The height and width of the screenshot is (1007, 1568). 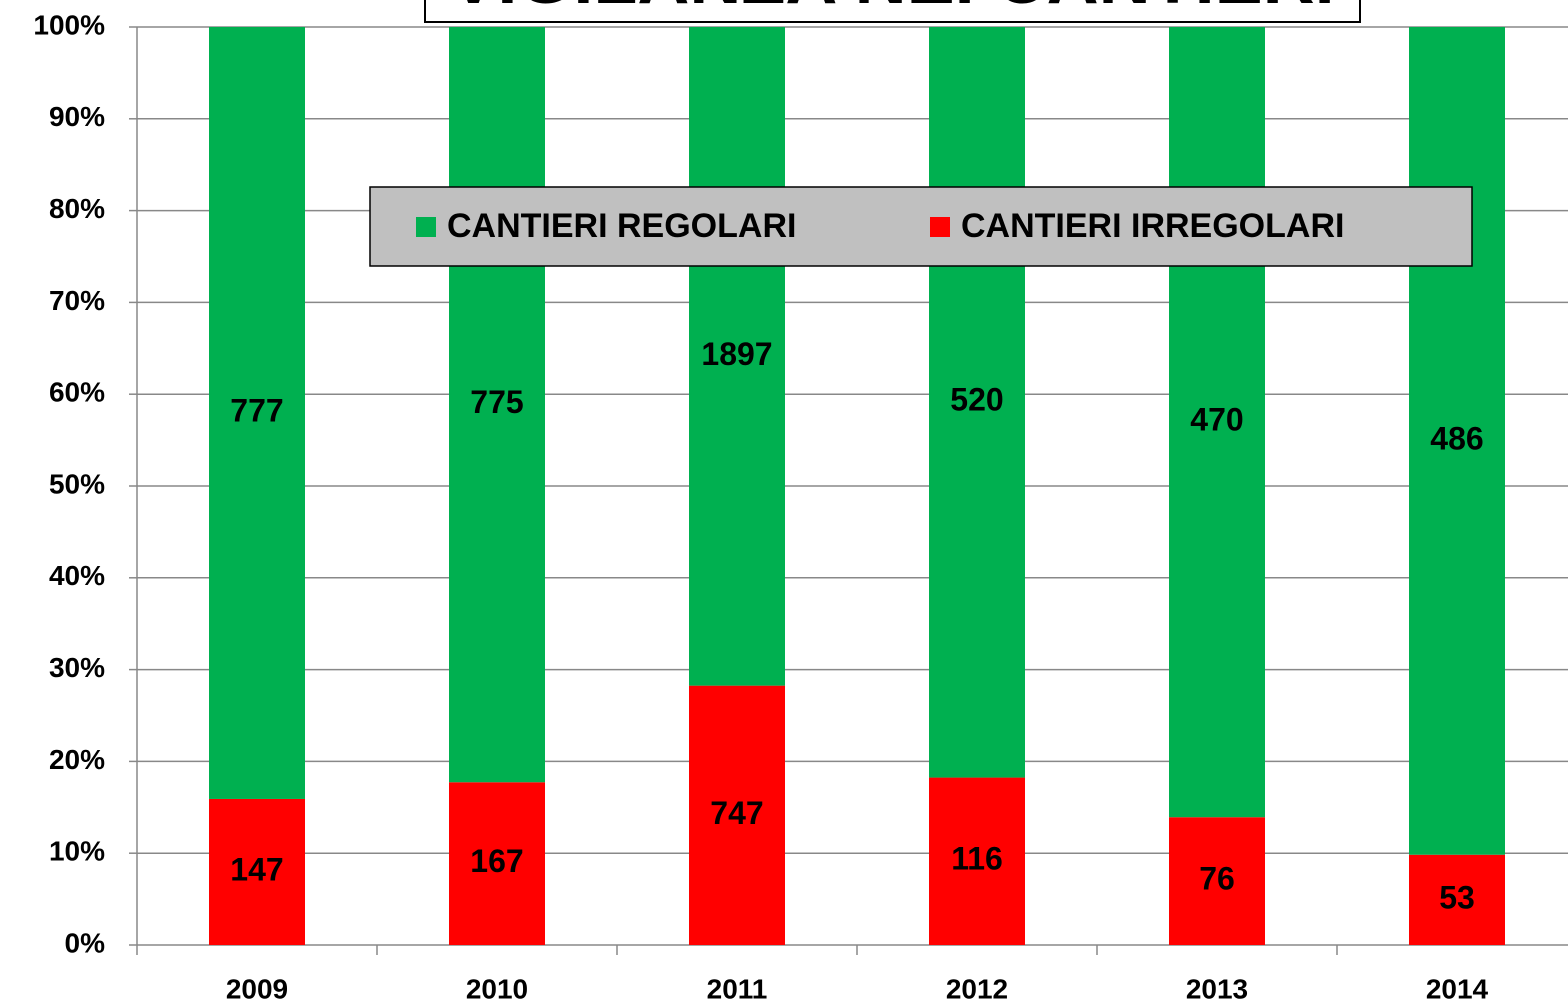 I want to click on y-tick-label: 60%, so click(x=77, y=392).